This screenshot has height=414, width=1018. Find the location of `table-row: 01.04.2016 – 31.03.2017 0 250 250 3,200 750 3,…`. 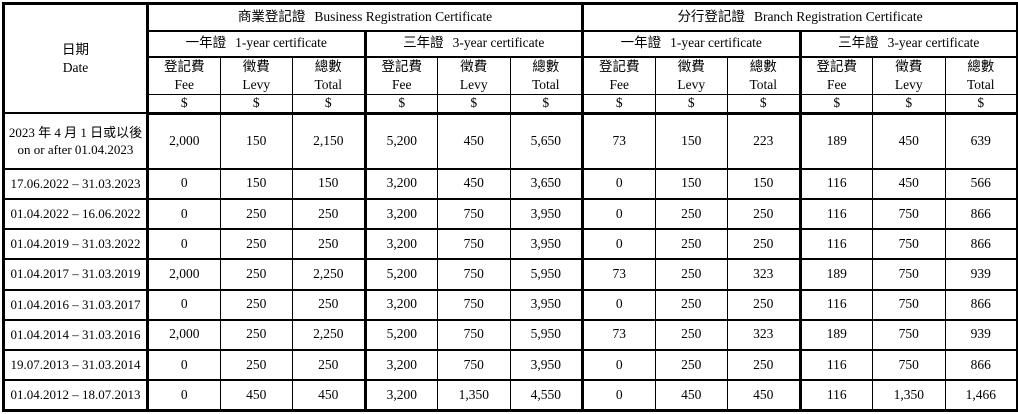

table-row: 01.04.2016 – 31.03.2017 0 250 250 3,200 750 3,… is located at coordinates (510, 305).